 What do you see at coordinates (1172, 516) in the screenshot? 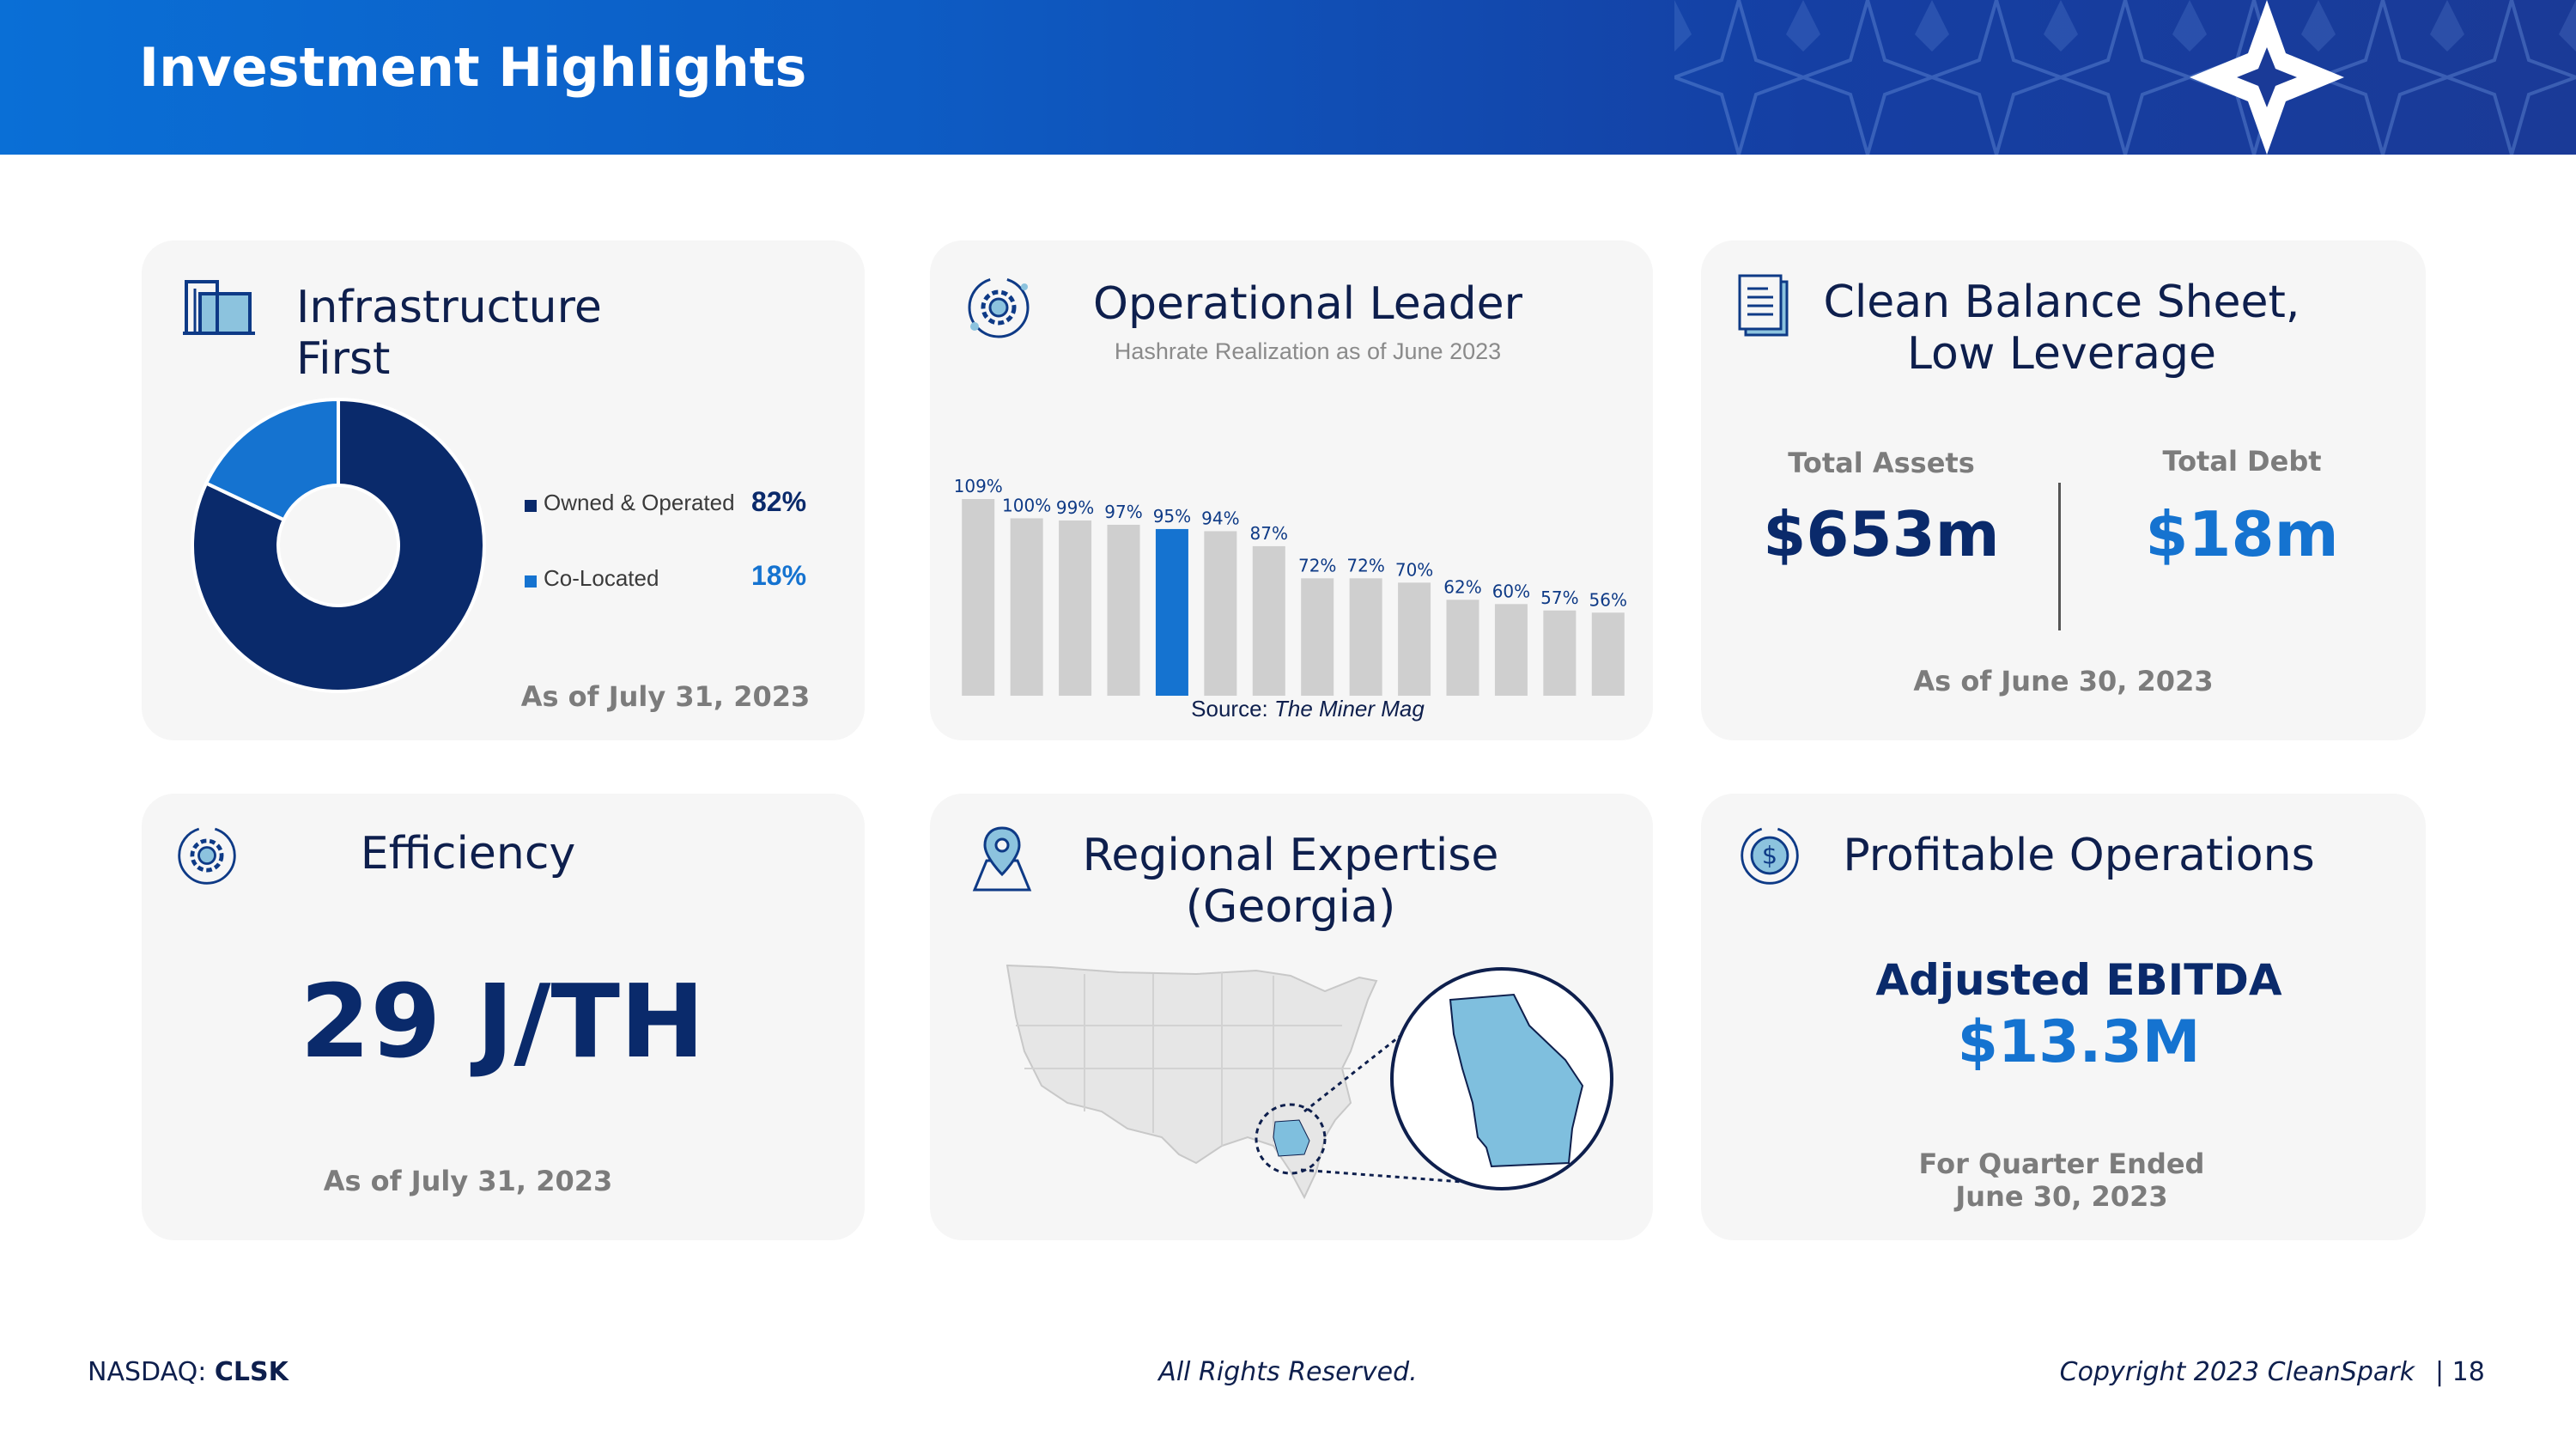
I see `bar-value-label: 95%` at bounding box center [1172, 516].